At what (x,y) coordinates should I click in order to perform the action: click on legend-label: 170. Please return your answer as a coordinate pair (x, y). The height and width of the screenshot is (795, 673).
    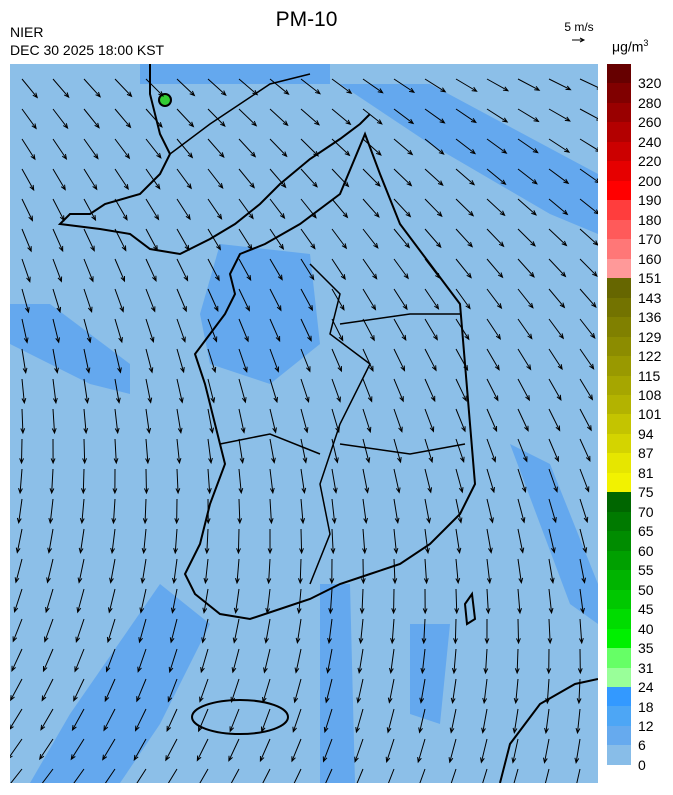
    Looking at the image, I should click on (650, 239).